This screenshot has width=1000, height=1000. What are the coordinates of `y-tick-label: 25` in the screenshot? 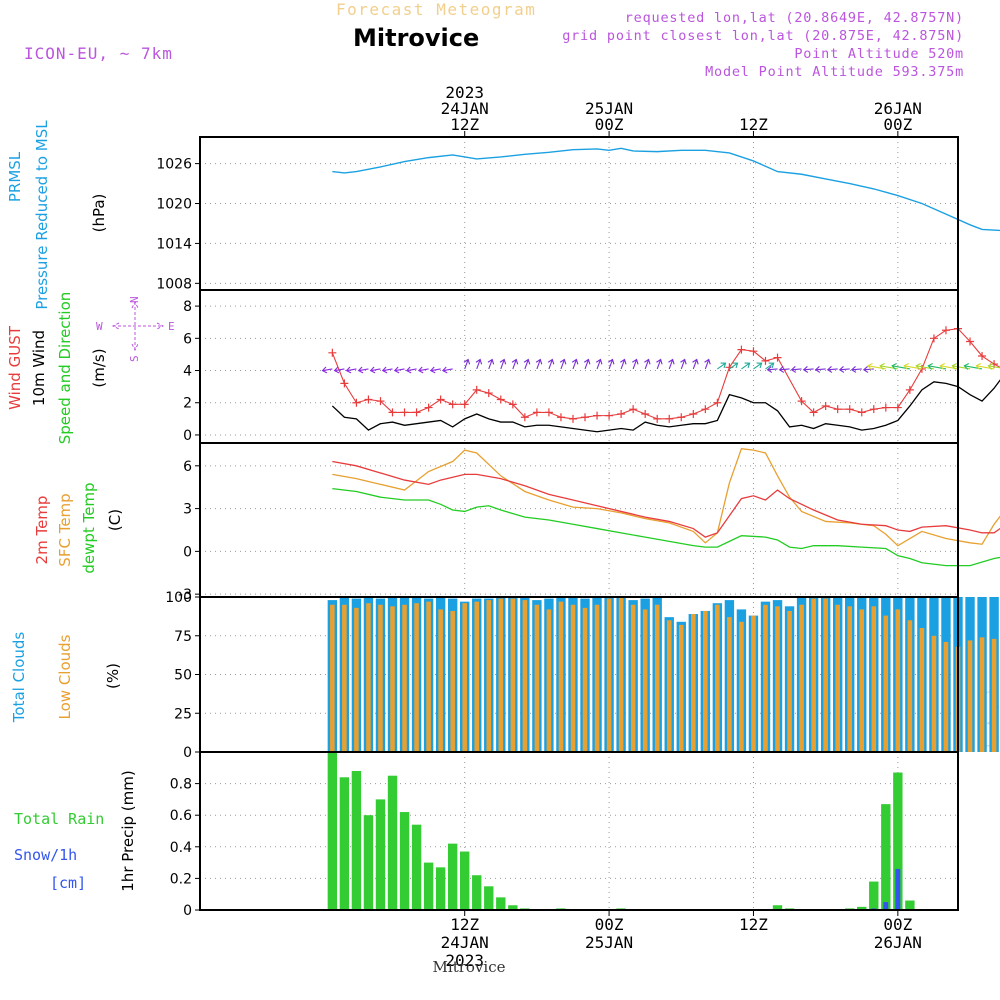 It's located at (183, 714).